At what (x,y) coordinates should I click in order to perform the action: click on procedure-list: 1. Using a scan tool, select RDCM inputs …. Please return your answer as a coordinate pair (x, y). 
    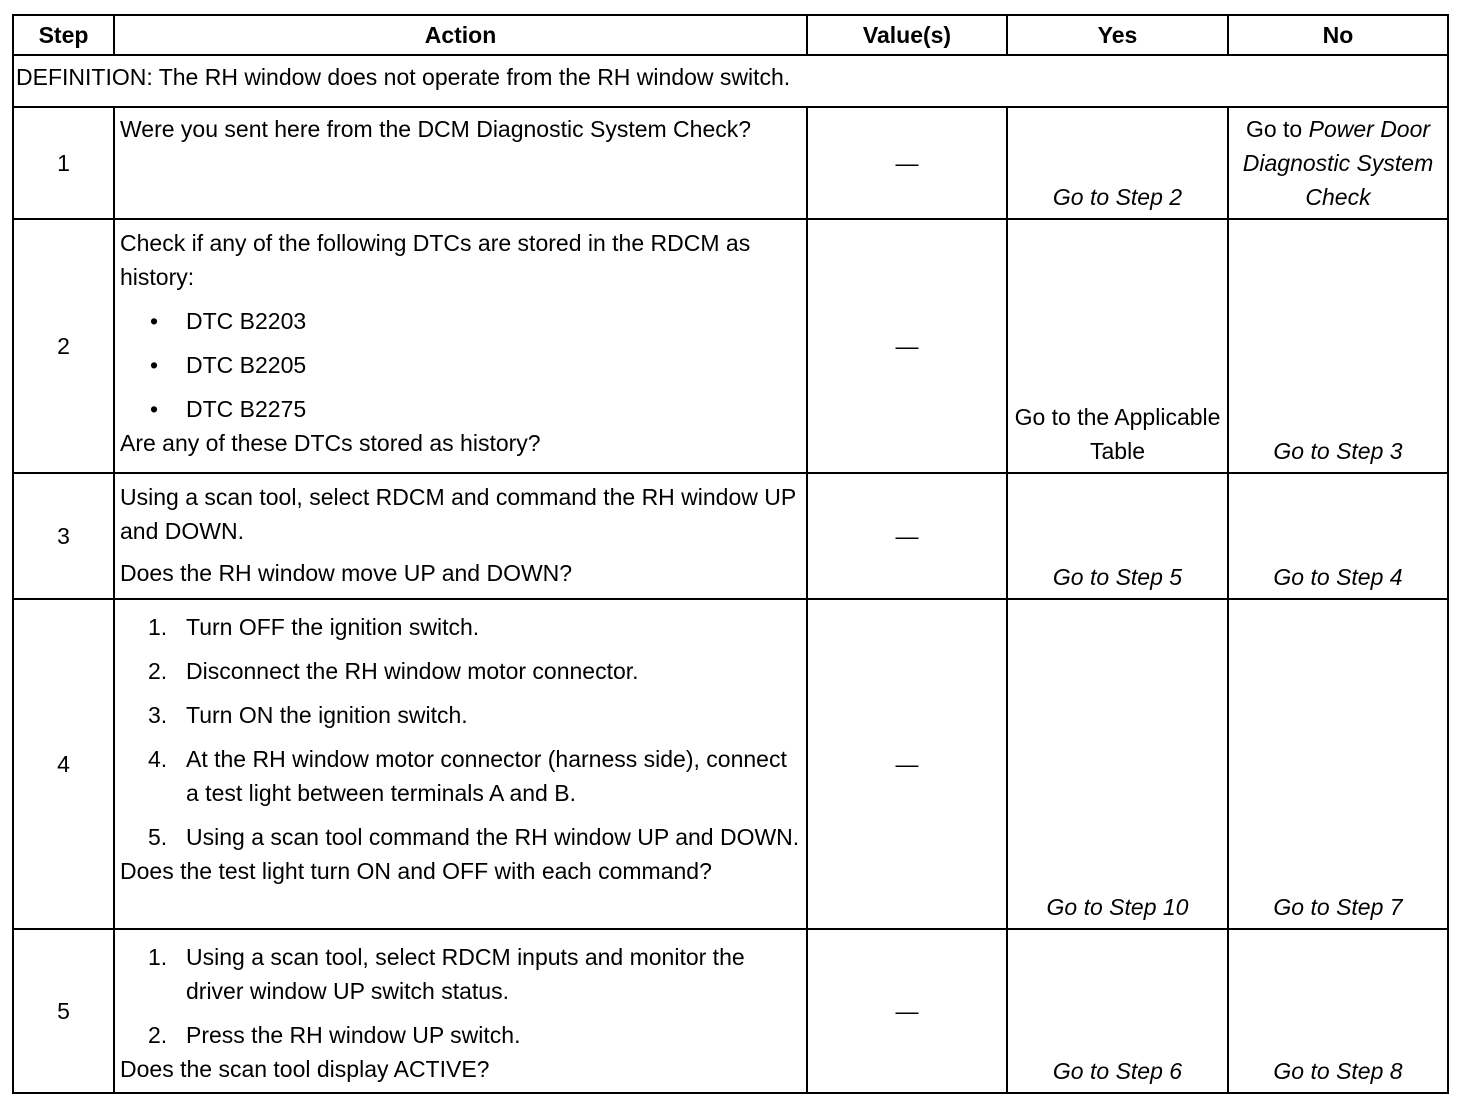
    Looking at the image, I should click on (460, 996).